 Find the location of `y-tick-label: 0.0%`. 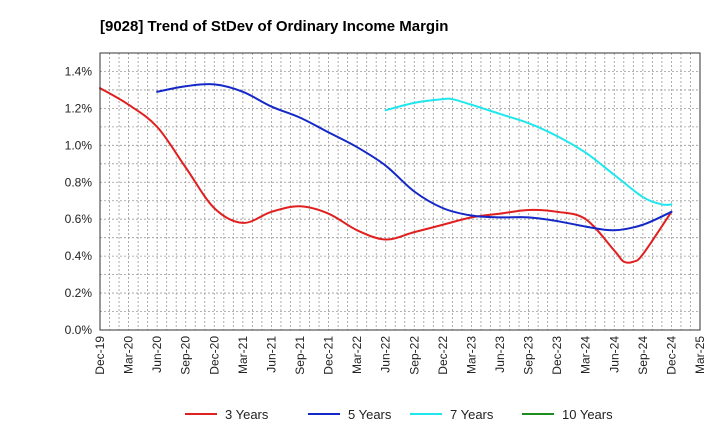

y-tick-label: 0.0% is located at coordinates (79, 330).